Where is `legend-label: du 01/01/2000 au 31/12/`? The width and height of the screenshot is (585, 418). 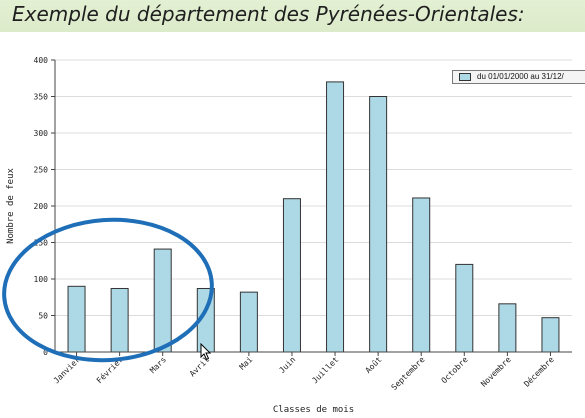 legend-label: du 01/01/2000 au 31/12/ is located at coordinates (520, 76).